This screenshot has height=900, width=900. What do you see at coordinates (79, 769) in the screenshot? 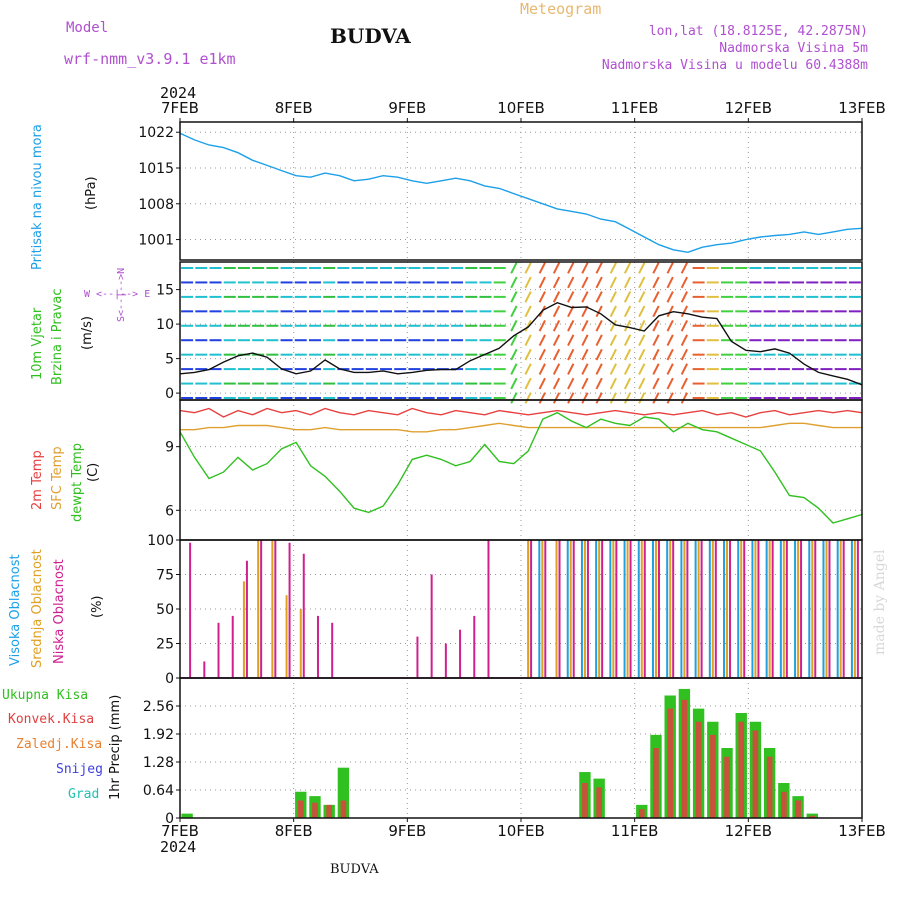
I see `legend-snow: Snijeg` at bounding box center [79, 769].